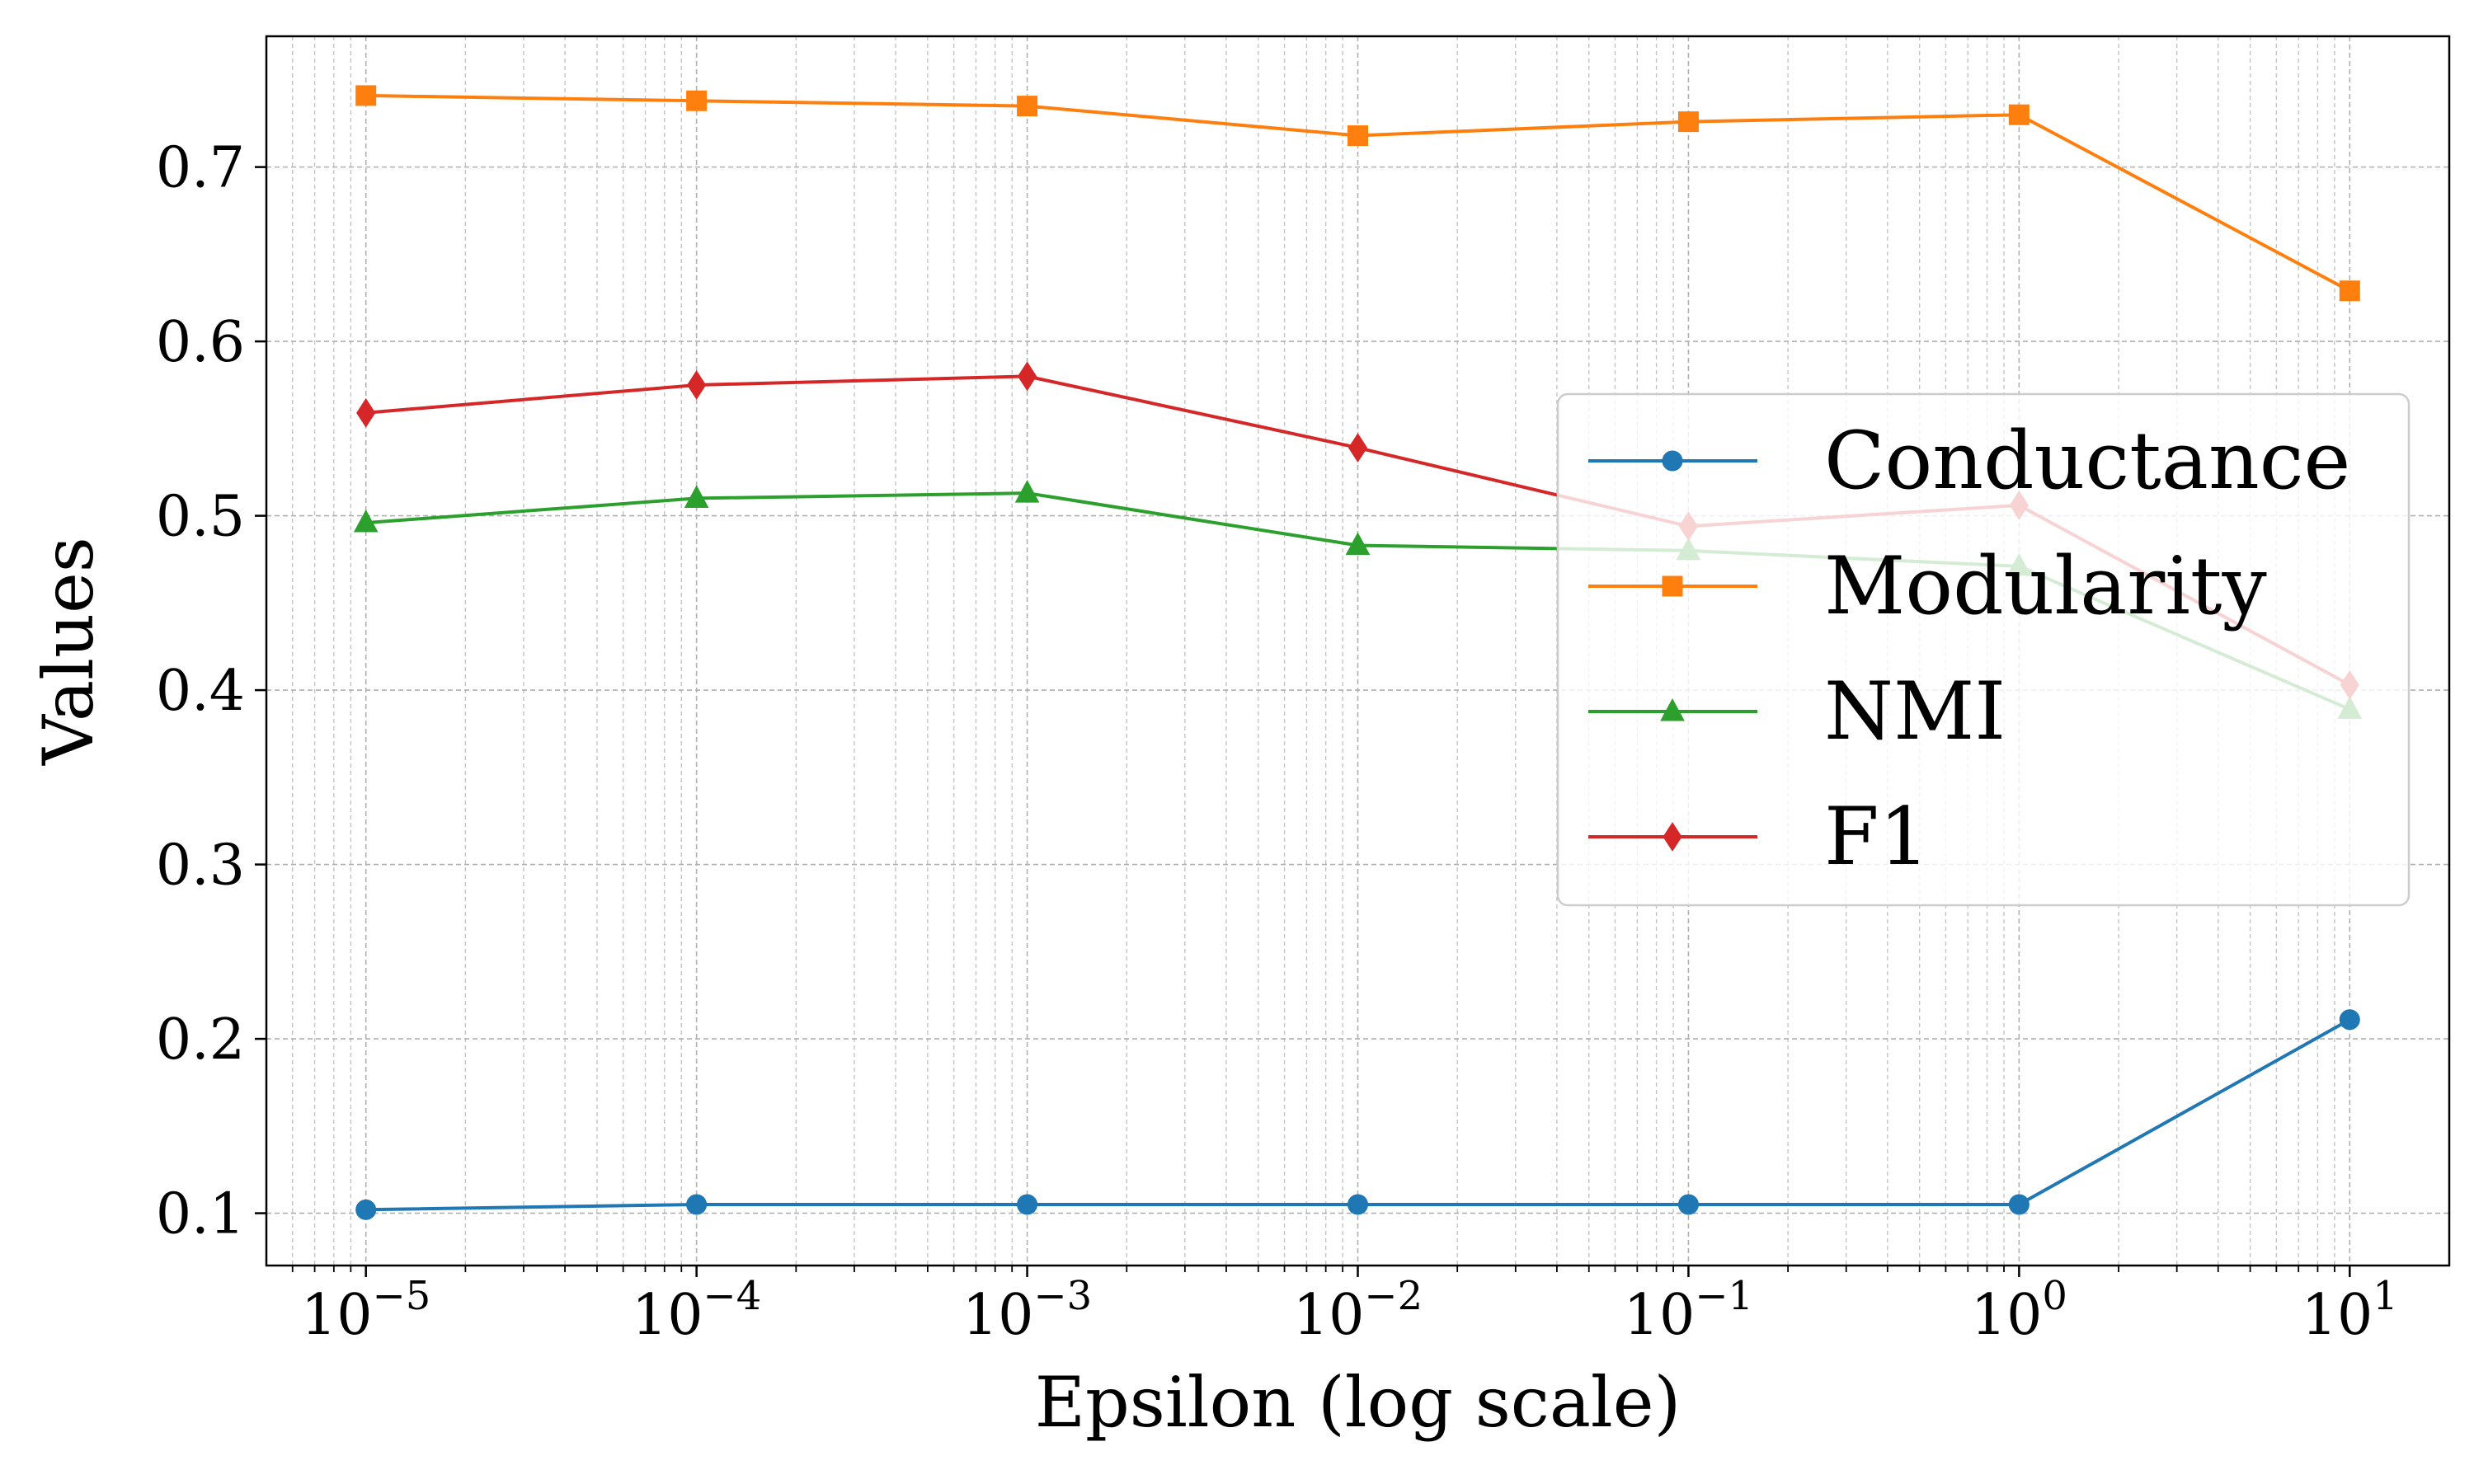 This screenshot has height=1484, width=2474. Describe the element at coordinates (2087, 461) in the screenshot. I see `legend-label-conductance: Conductance` at that location.